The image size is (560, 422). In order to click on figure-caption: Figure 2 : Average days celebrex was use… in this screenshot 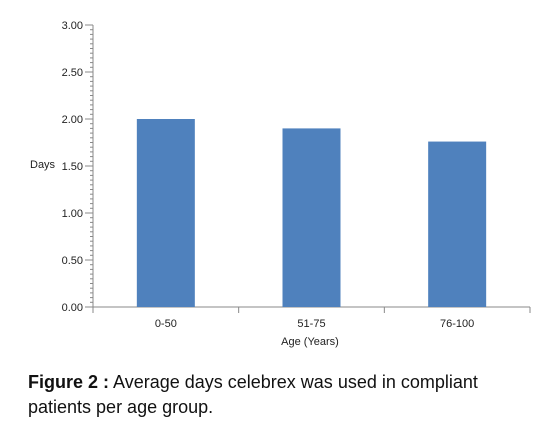, I will do `click(283, 395)`.